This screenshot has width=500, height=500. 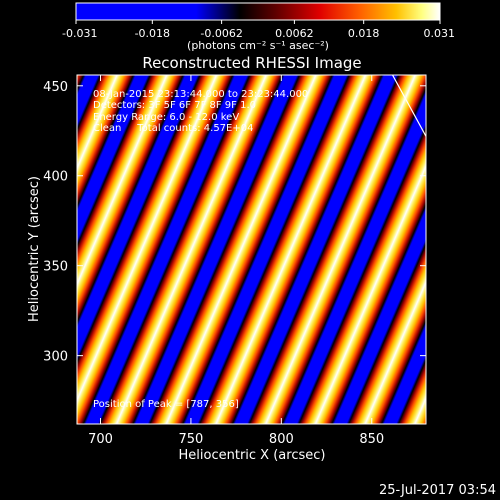 What do you see at coordinates (100, 439) in the screenshot?
I see `x-tick-label: 700` at bounding box center [100, 439].